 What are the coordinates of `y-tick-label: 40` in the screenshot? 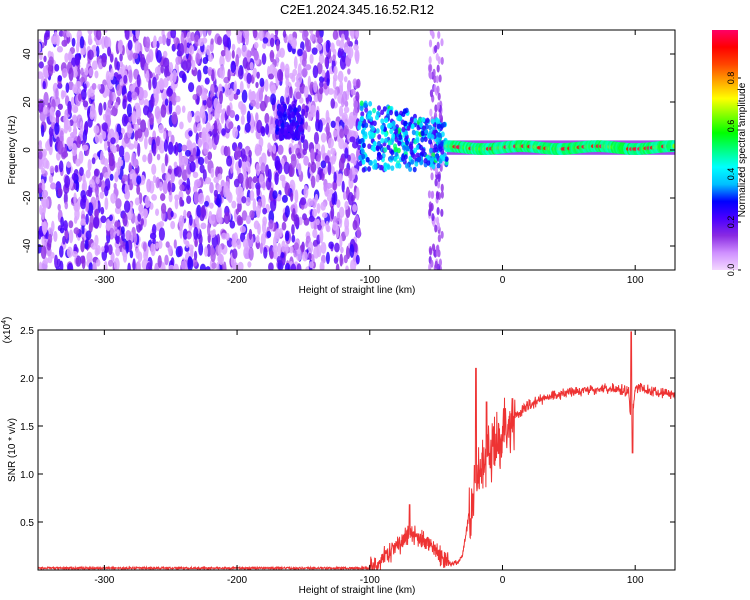 It's located at (27, 54).